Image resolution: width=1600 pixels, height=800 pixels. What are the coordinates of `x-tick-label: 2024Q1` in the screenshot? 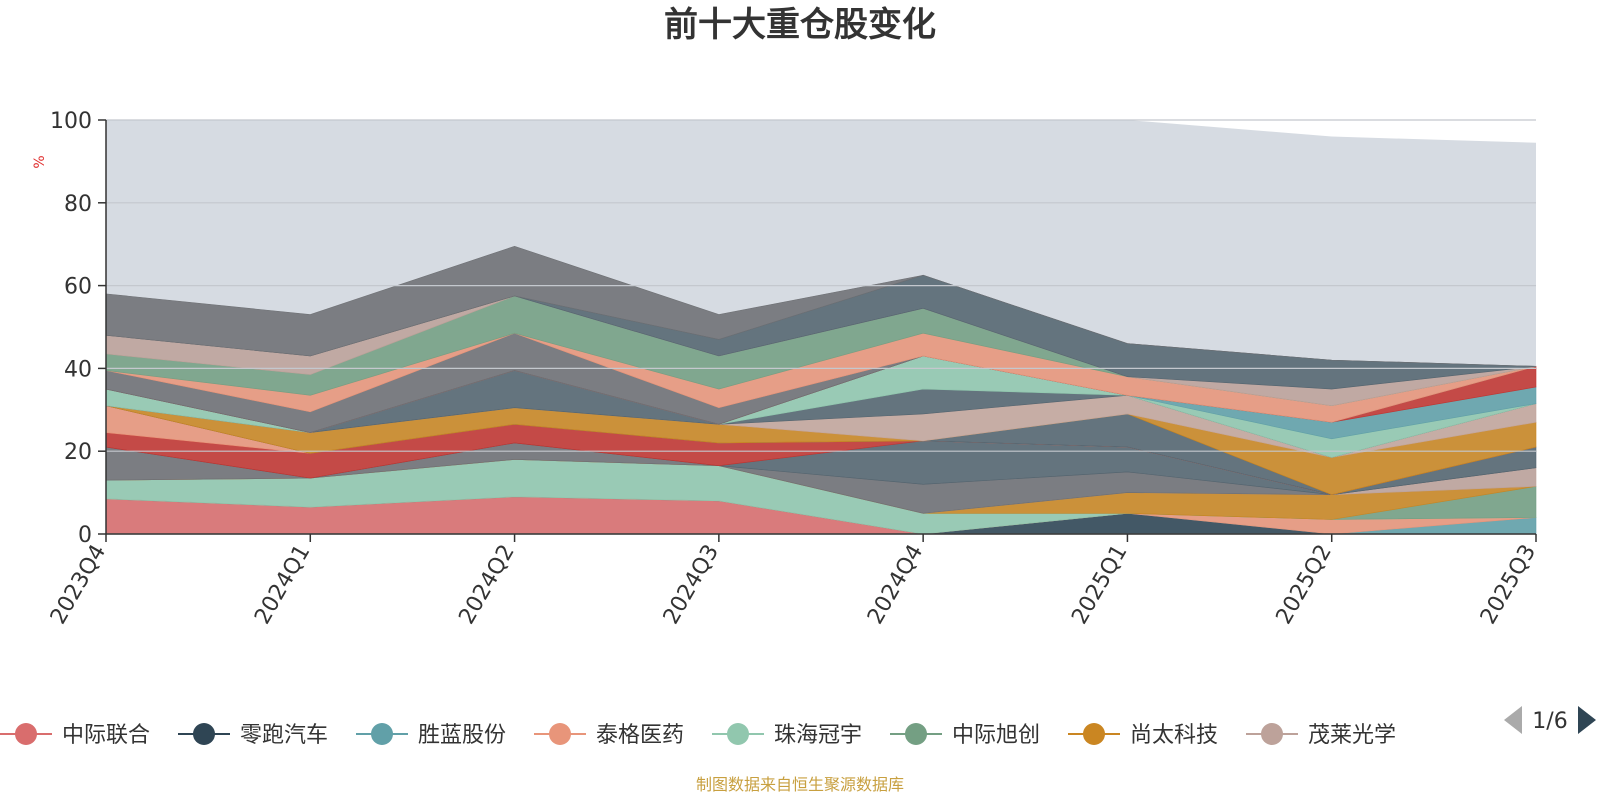 It's located at (282, 585).